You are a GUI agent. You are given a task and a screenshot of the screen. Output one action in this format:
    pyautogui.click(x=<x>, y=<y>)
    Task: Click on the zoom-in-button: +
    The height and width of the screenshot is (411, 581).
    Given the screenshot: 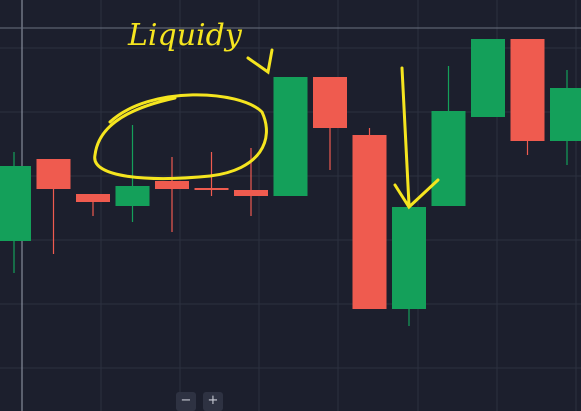 What is the action you would take?
    pyautogui.click(x=213, y=401)
    